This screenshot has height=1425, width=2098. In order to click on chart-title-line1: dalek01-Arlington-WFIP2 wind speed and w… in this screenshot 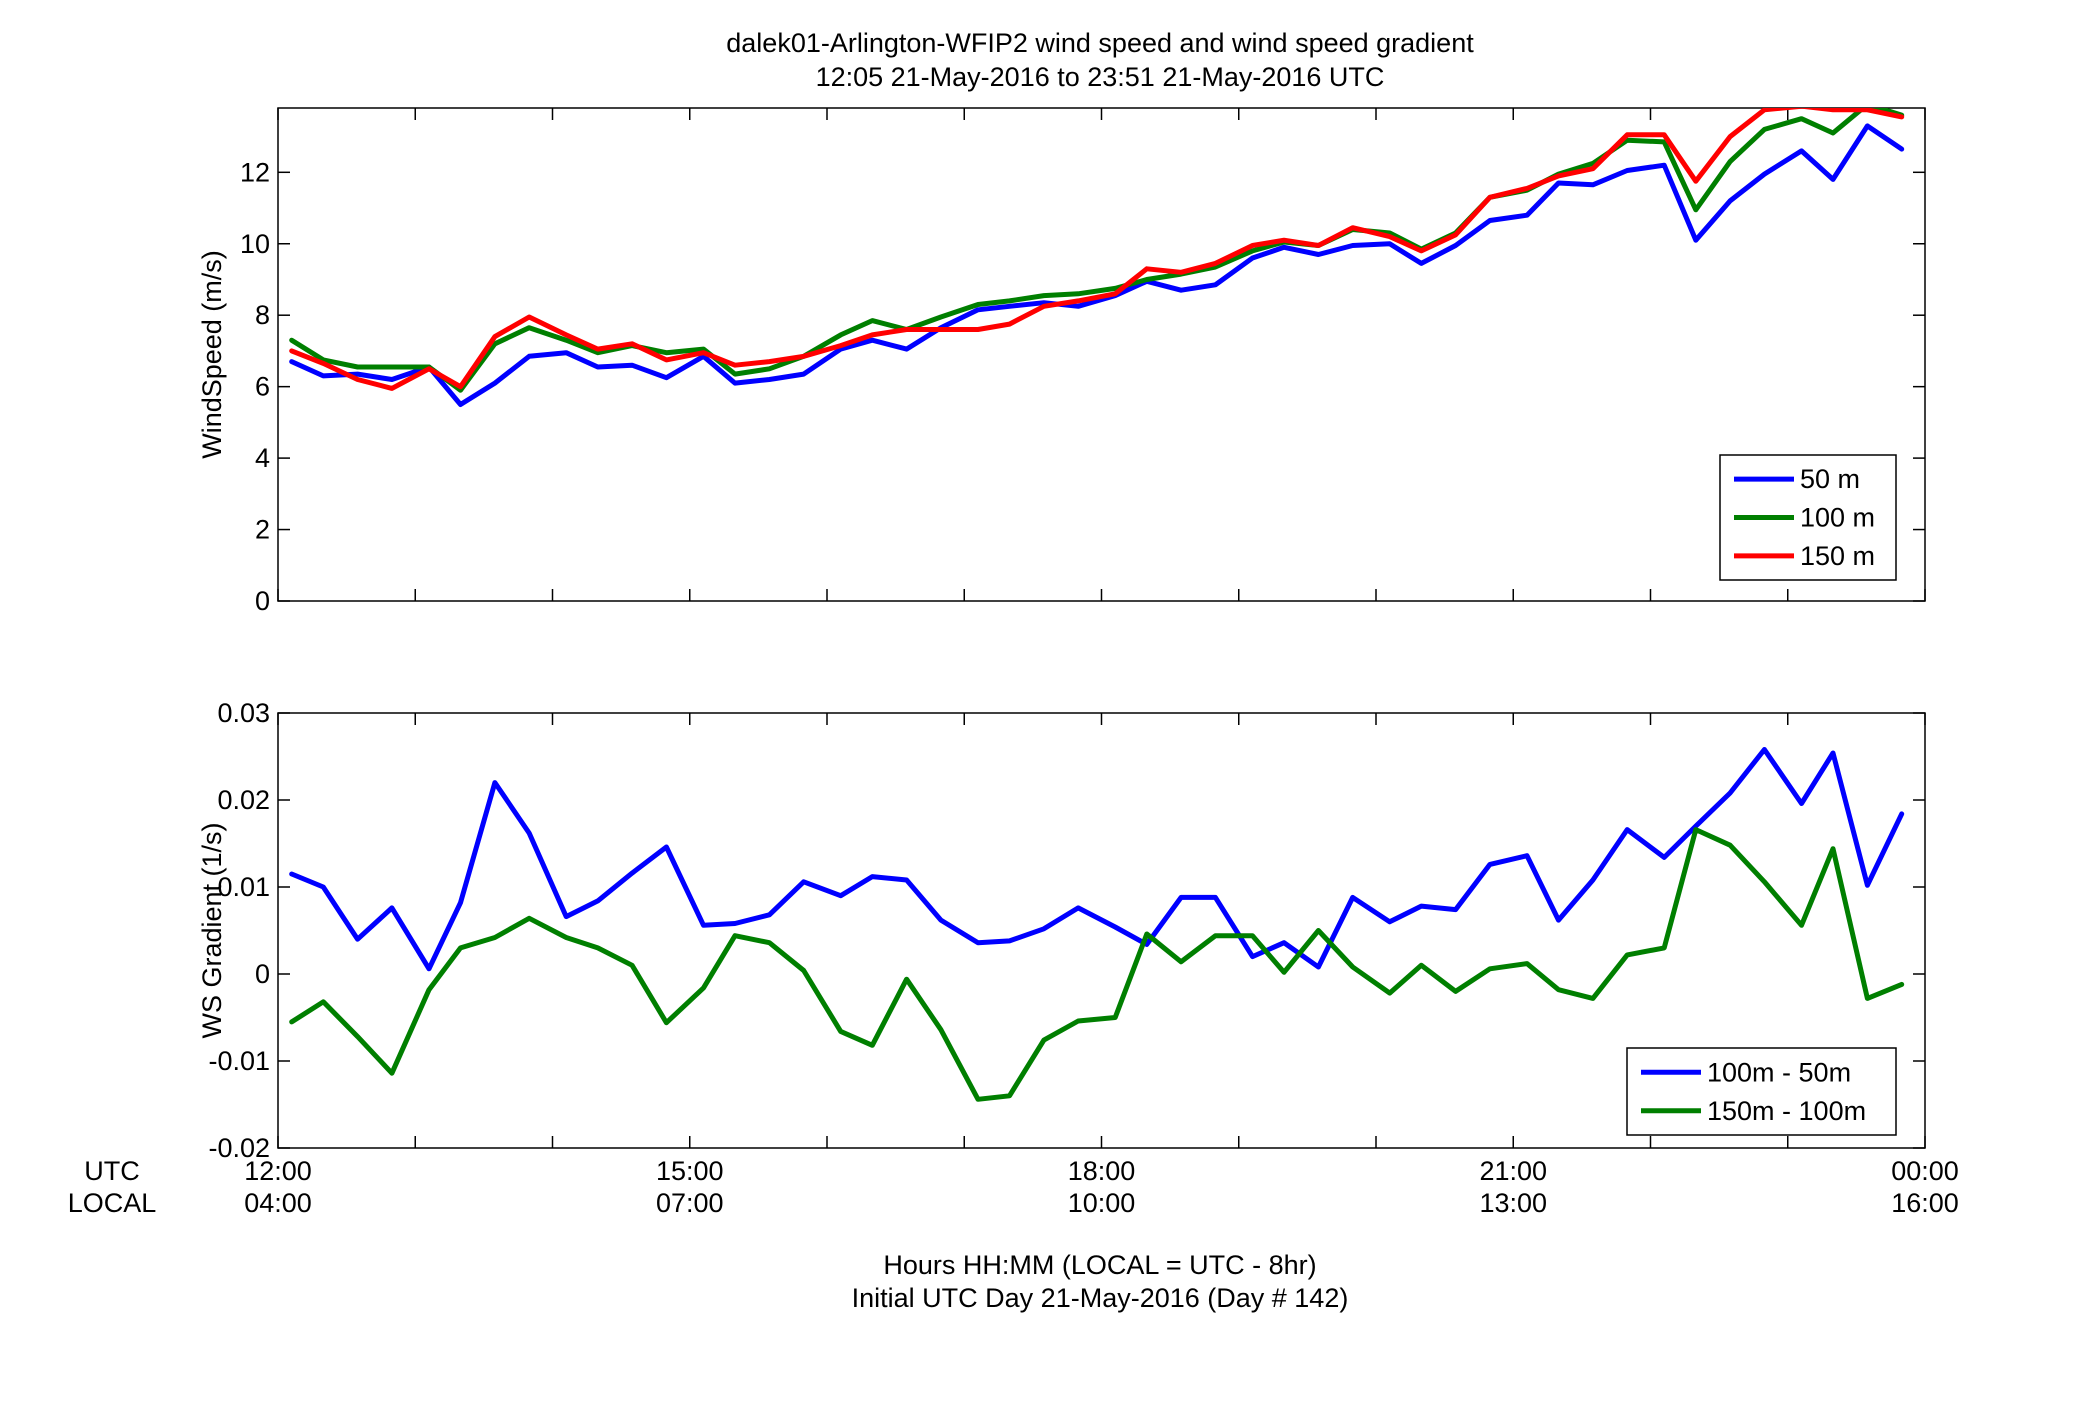, I will do `click(1100, 43)`.